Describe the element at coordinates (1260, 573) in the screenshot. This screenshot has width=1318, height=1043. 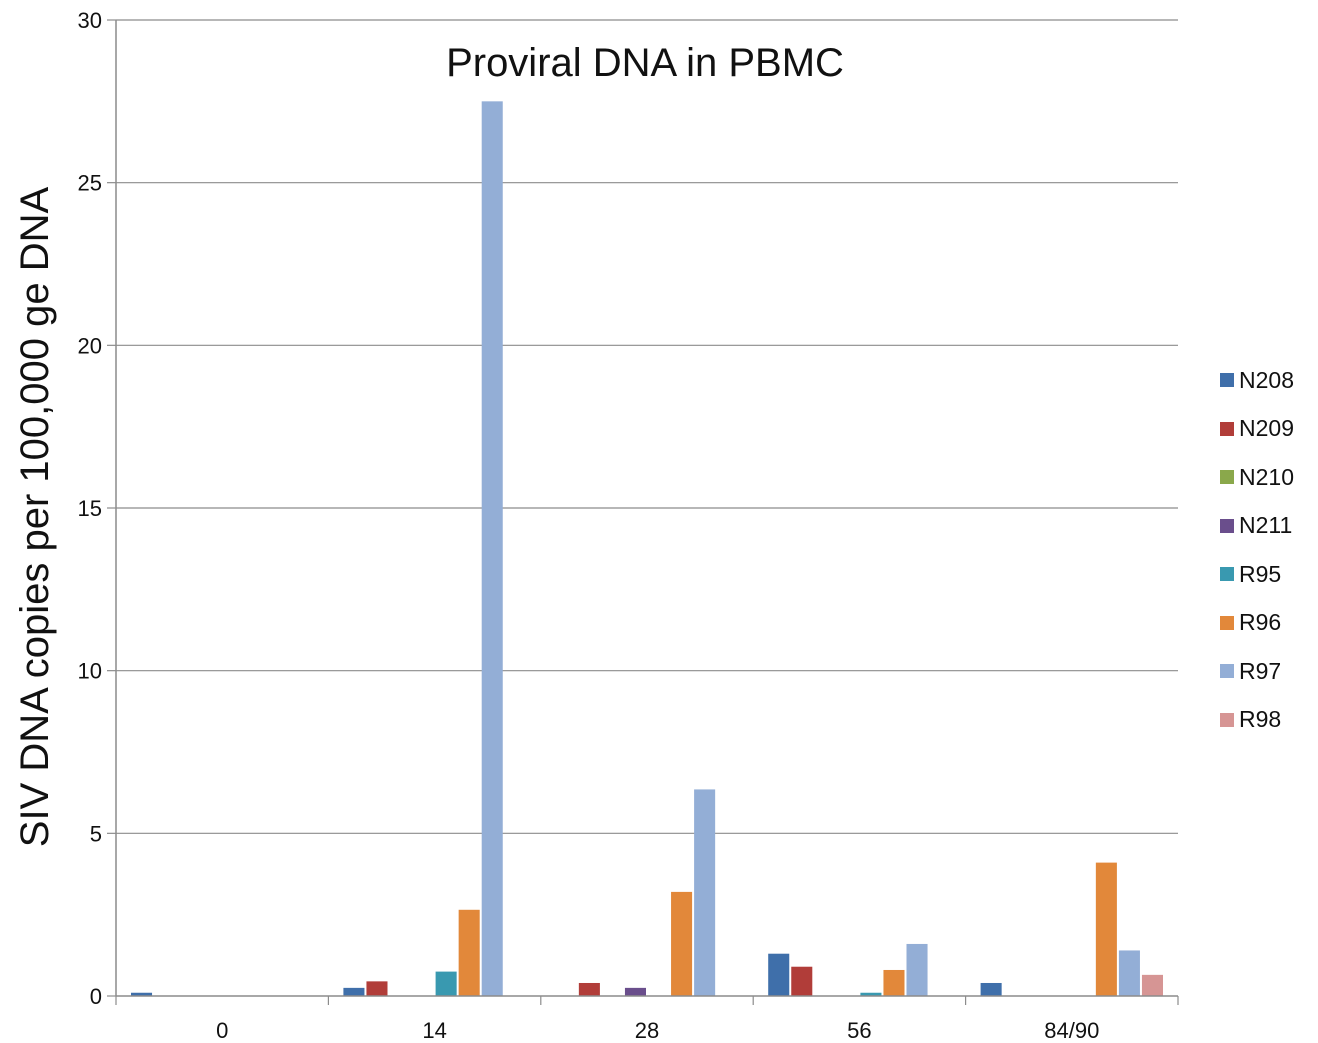
I see `legend-label: R95` at that location.